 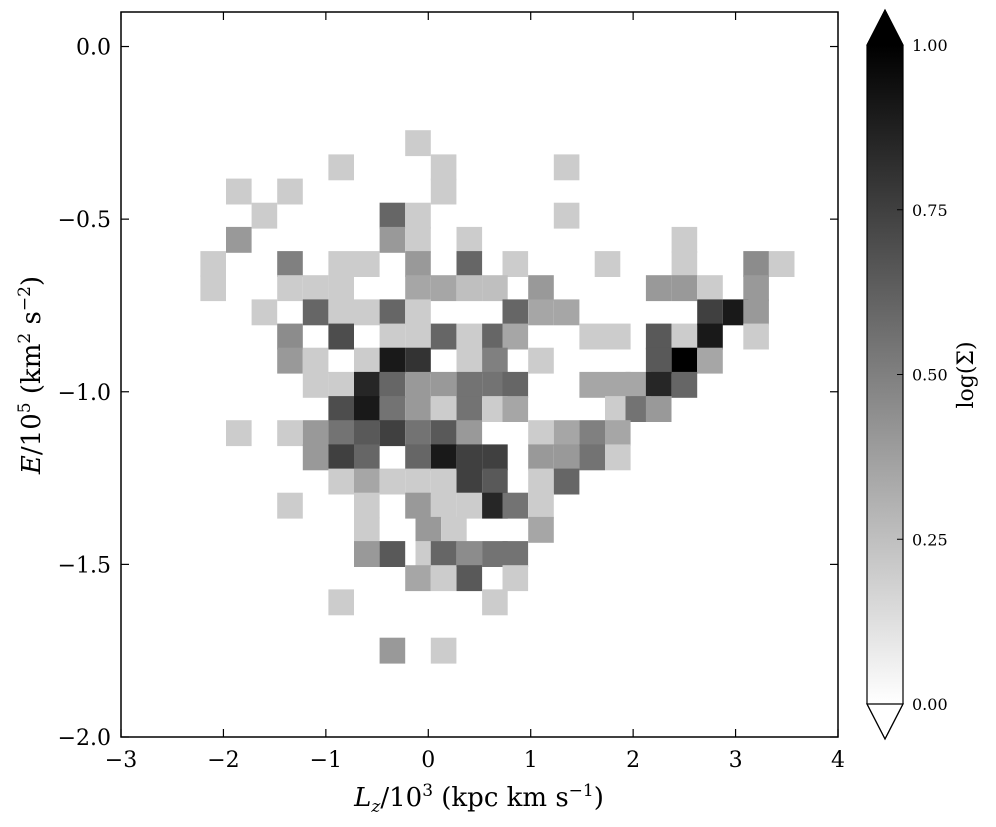 I want to click on y-tick-label: 0.0, so click(x=93, y=48).